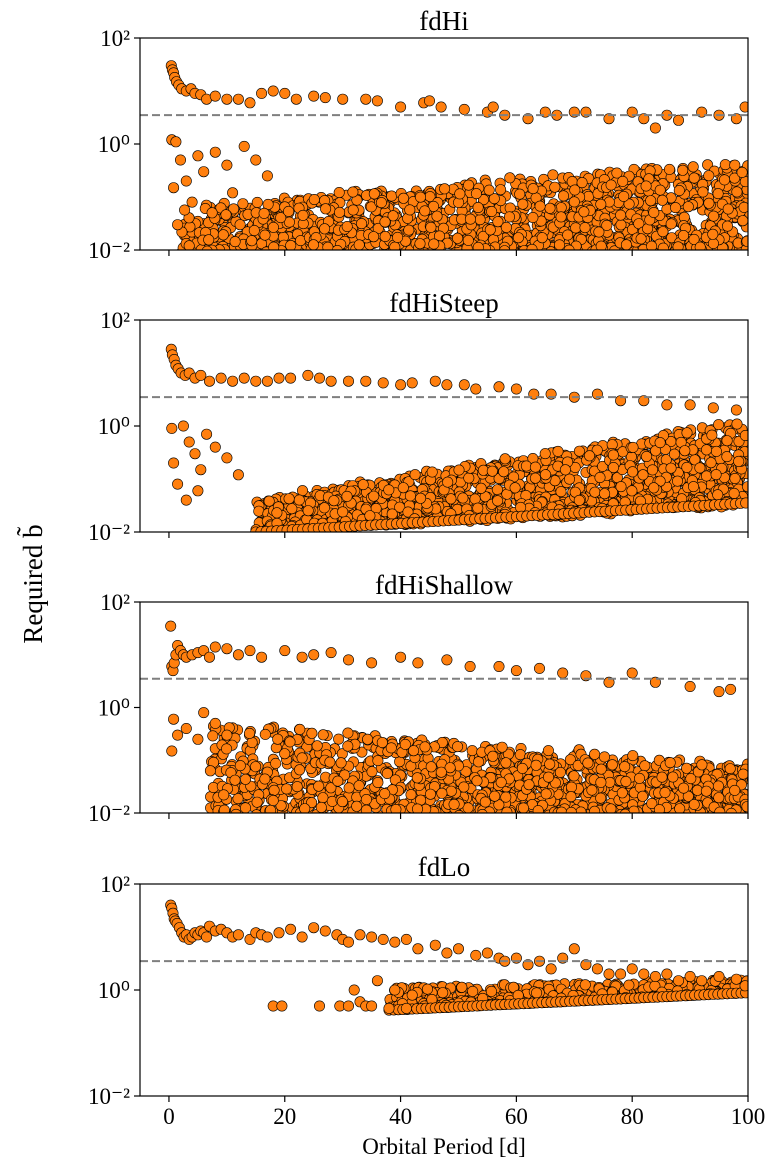 The height and width of the screenshot is (1168, 777). I want to click on panel-title: fdLo, so click(444, 867).